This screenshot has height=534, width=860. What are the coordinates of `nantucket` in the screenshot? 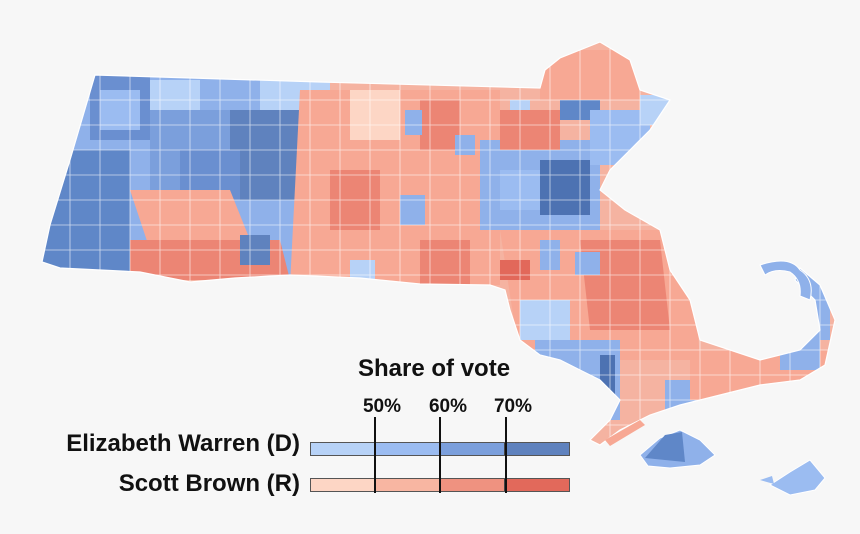 It's located at (797, 477).